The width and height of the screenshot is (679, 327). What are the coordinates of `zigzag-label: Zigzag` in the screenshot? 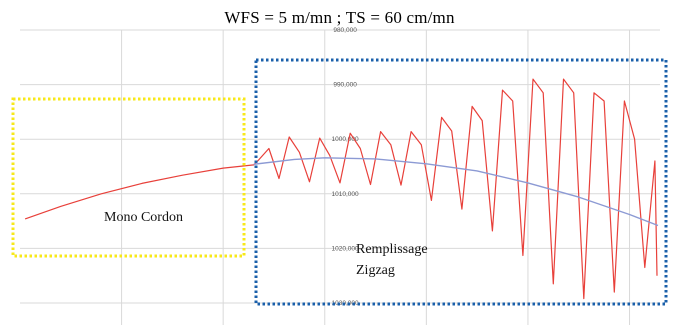 It's located at (375, 270).